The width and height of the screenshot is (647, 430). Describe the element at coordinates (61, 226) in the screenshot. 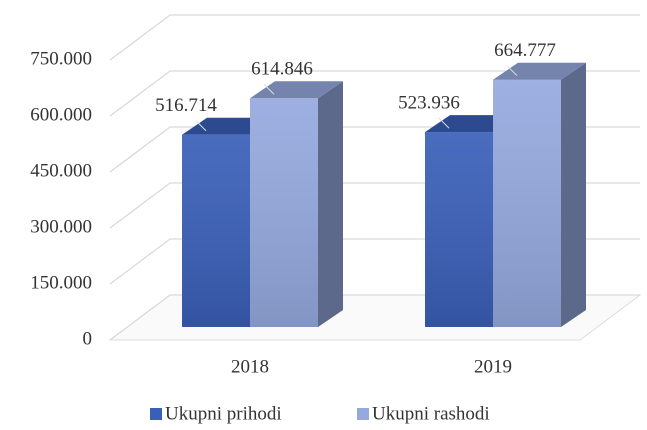

I see `y-tick-label: 300.000` at that location.